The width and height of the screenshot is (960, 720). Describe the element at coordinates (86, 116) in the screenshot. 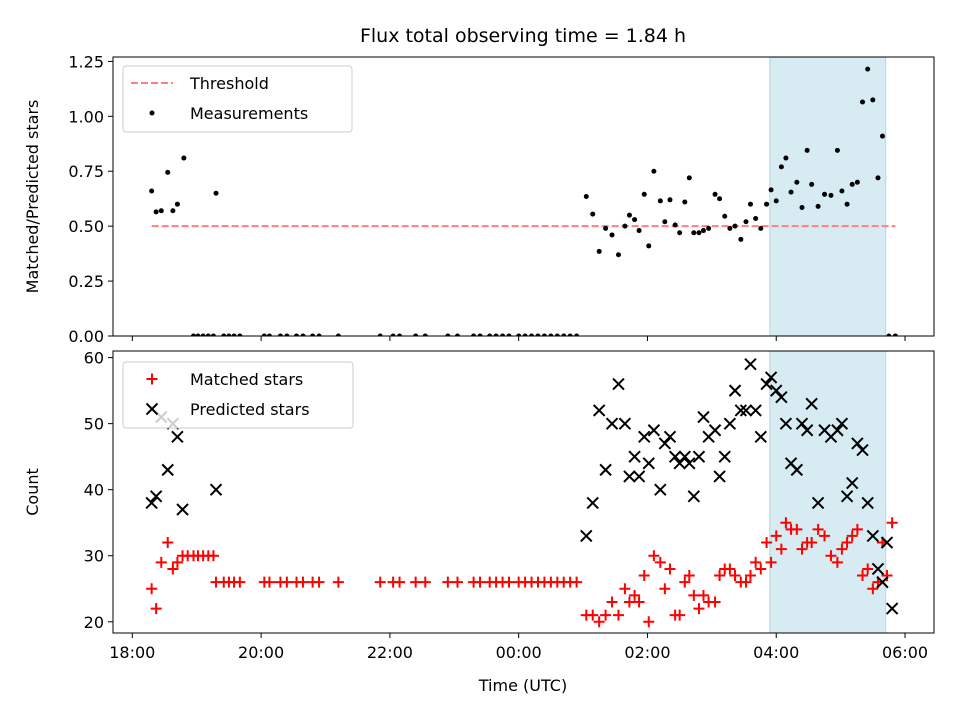

I see `y-tick-label: 1.00` at that location.